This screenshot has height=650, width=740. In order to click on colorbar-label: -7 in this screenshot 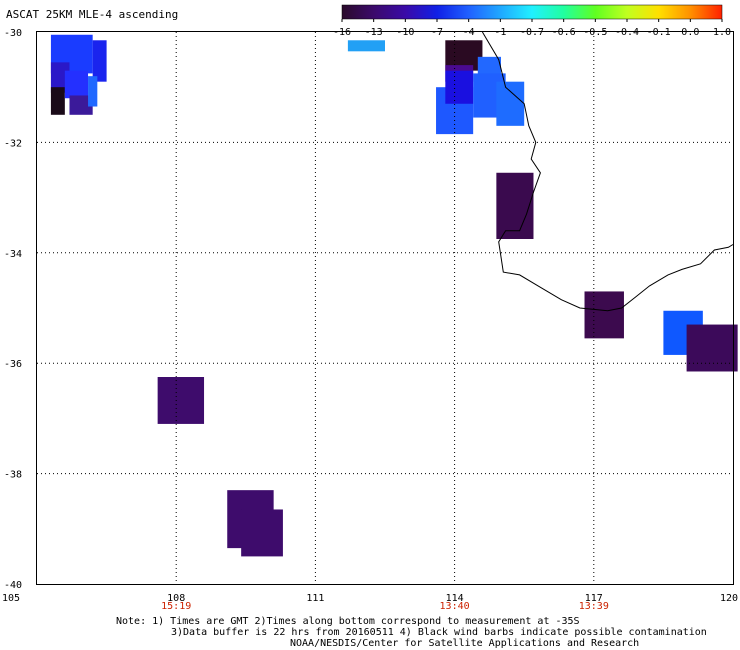, I will do `click(437, 32)`.